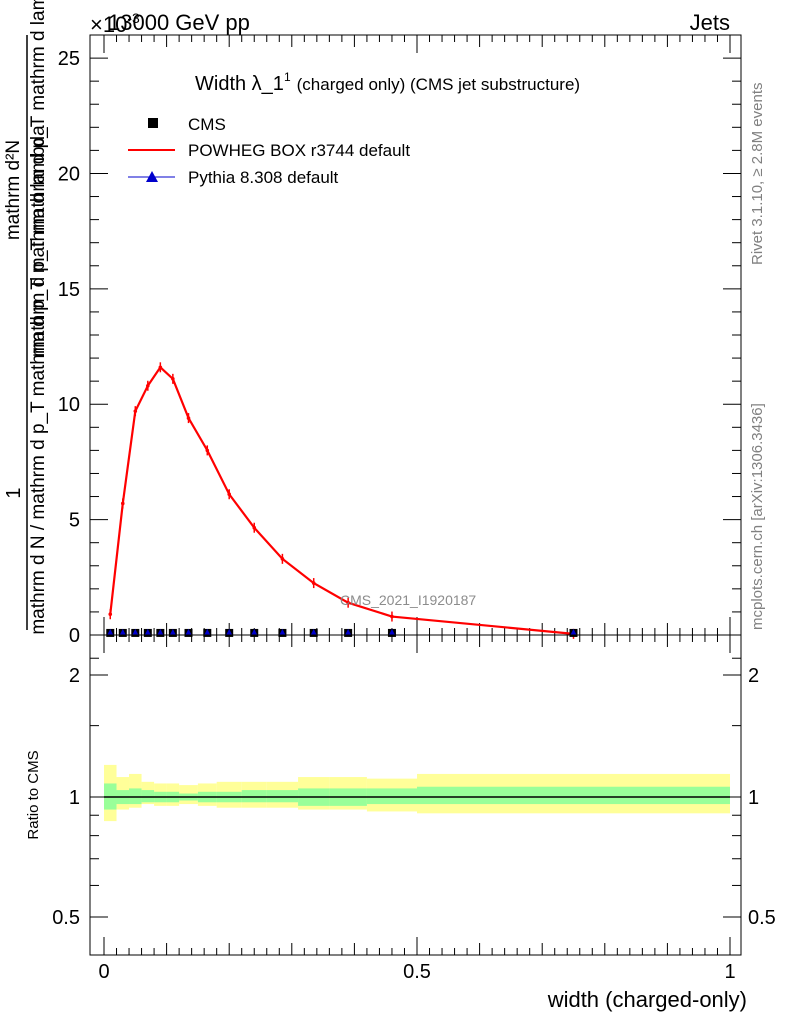  What do you see at coordinates (115, 23) in the screenshot?
I see `y-exponent: ×10⁻³` at bounding box center [115, 23].